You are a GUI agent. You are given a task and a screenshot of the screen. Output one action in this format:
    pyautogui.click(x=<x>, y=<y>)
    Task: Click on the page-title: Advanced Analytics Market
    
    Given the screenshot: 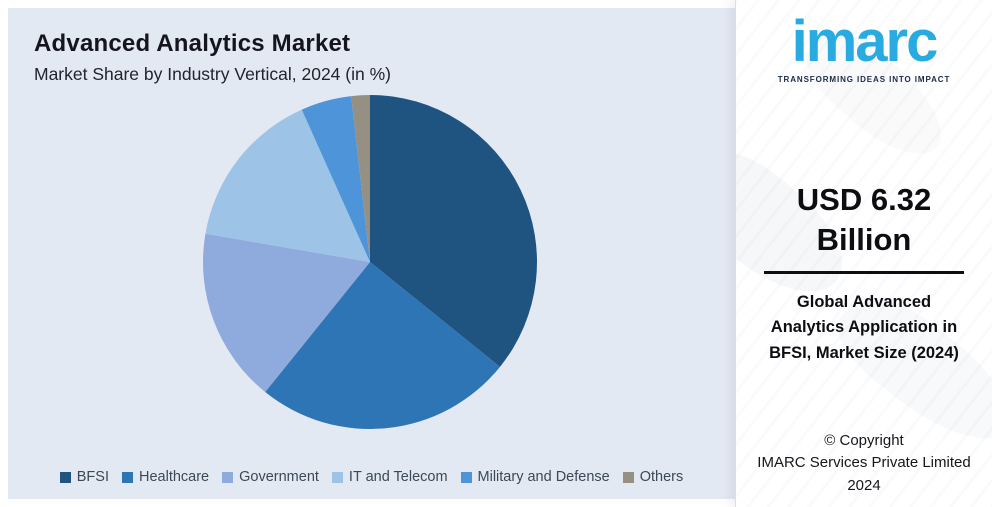 What is the action you would take?
    pyautogui.click(x=192, y=43)
    